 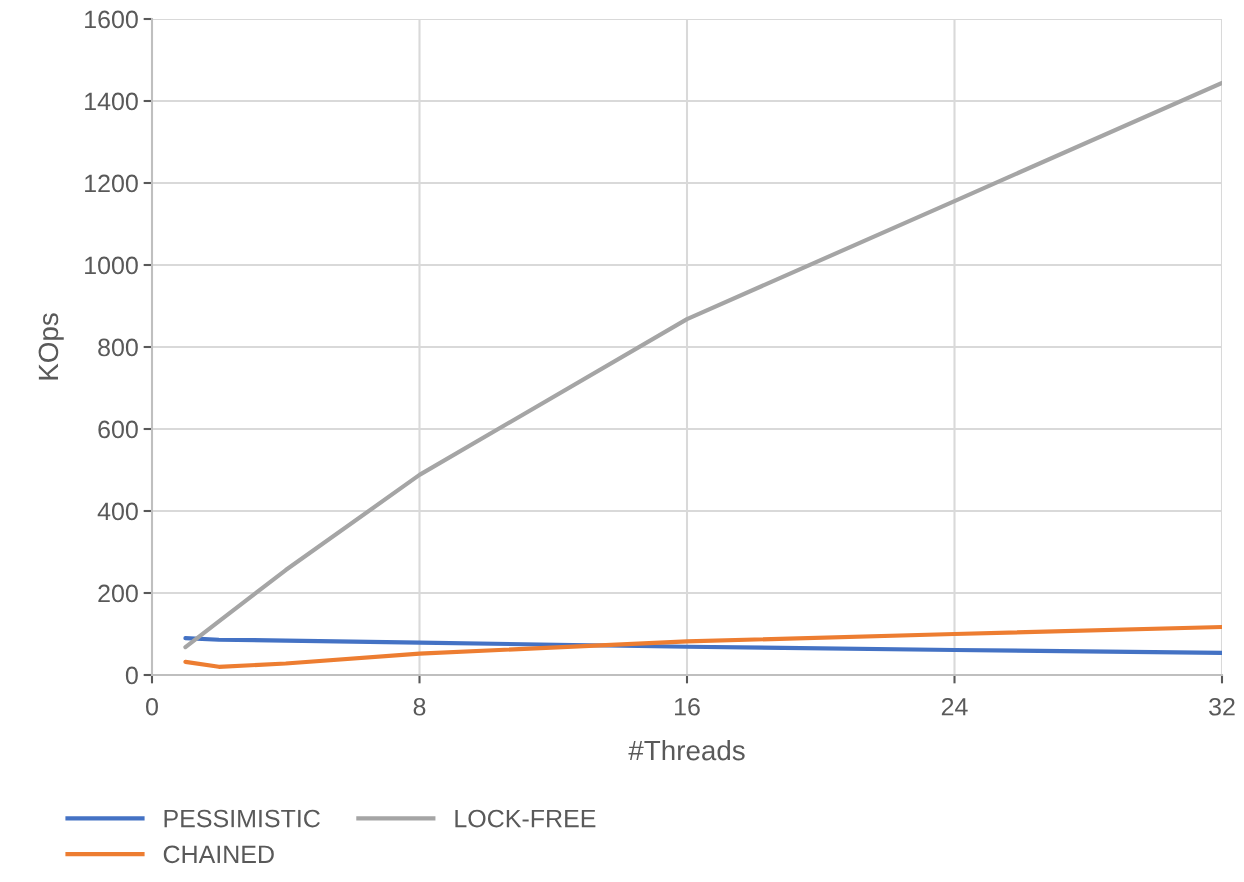 I want to click on y-tick-label: 400, so click(x=117, y=511).